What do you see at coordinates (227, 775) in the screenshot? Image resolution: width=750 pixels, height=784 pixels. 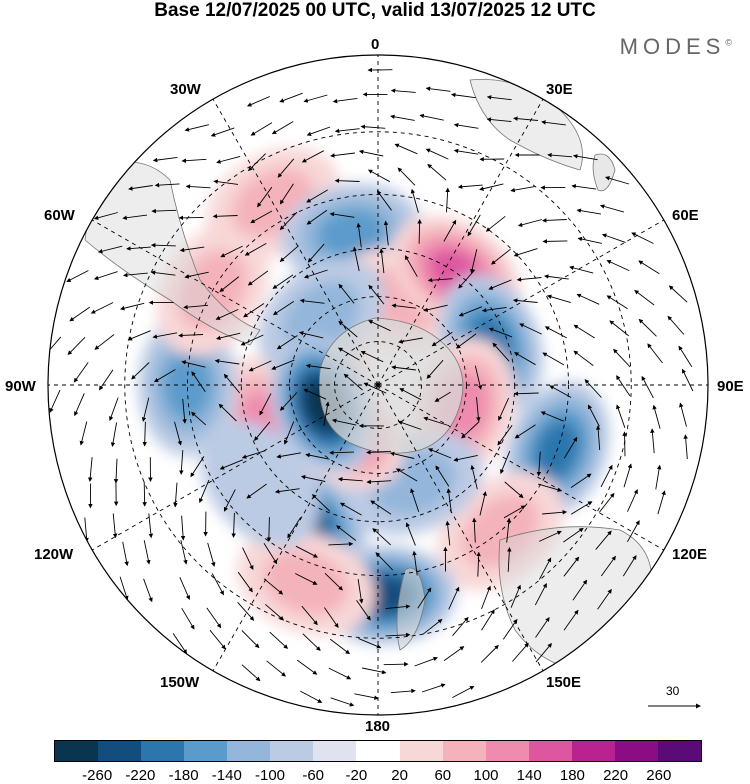 I see `colorbar-tick-label: -140` at bounding box center [227, 775].